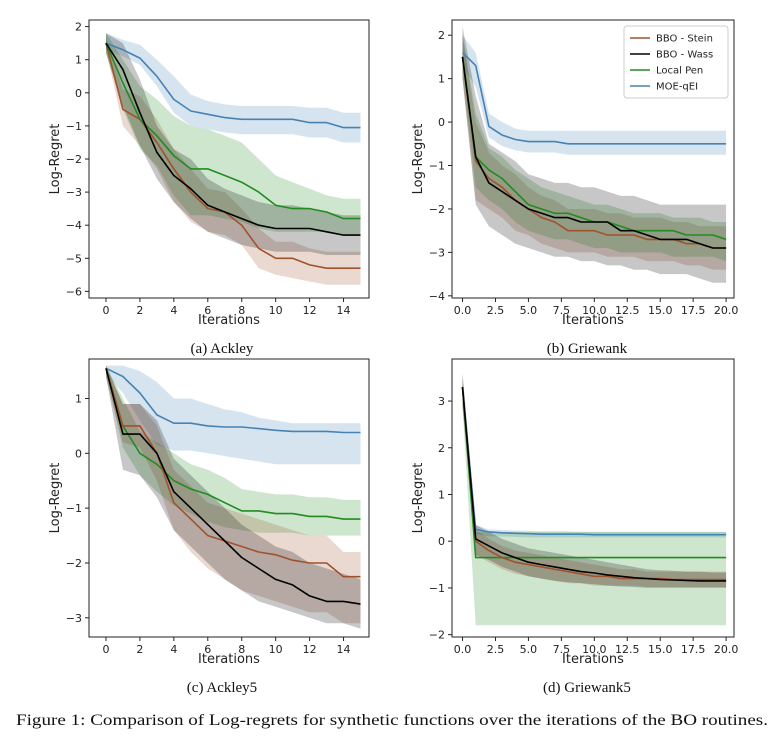 Image resolution: width=783 pixels, height=743 pixels. Describe the element at coordinates (207, 310) in the screenshot. I see `x-tick-label: 6` at that location.